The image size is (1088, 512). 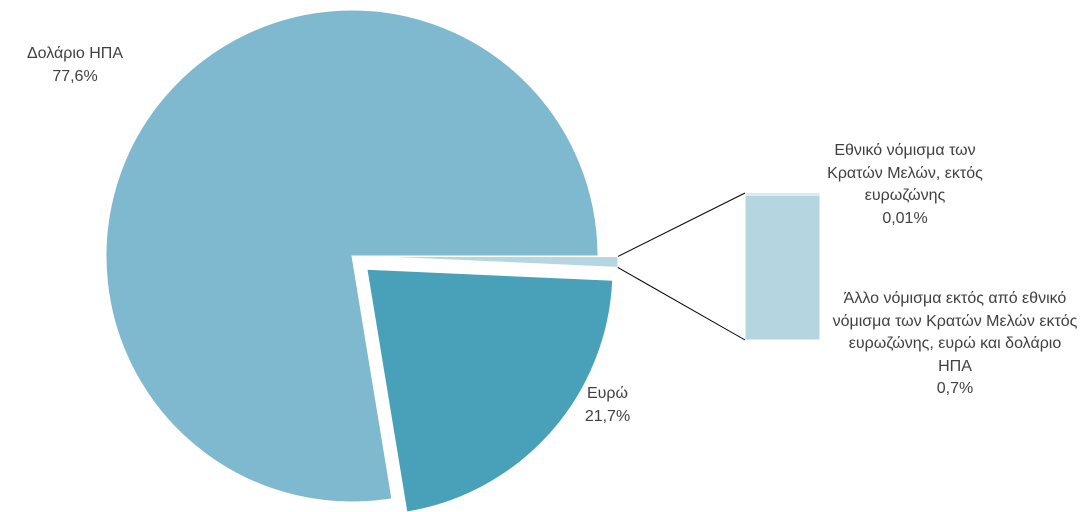 I want to click on value-label: 0,7%, so click(x=955, y=388).